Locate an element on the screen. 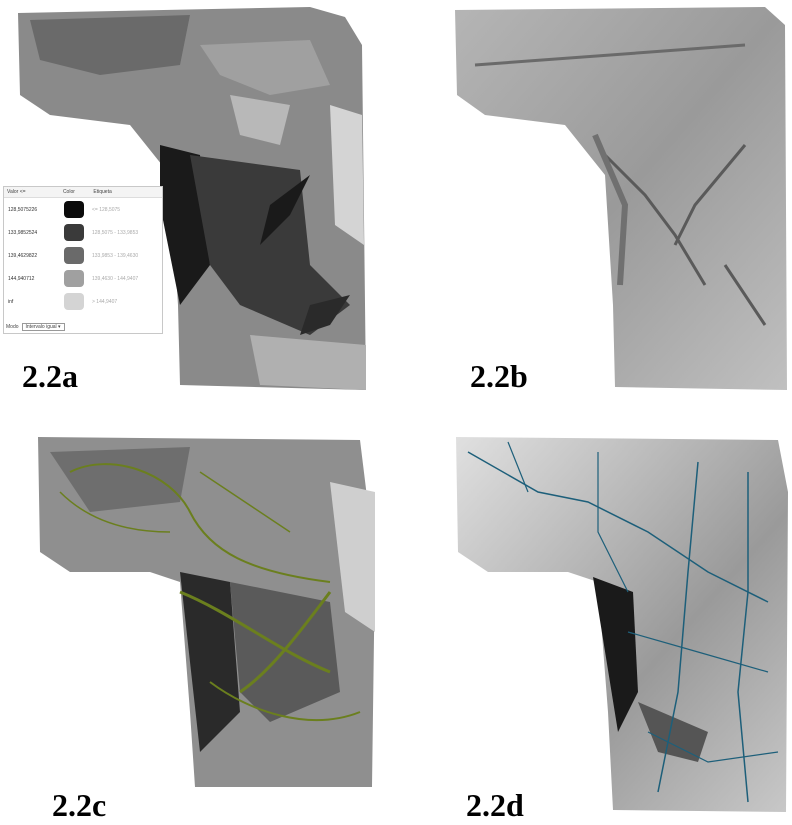  legend-label: 133,9853 - 139,4630 is located at coordinates (115, 255).